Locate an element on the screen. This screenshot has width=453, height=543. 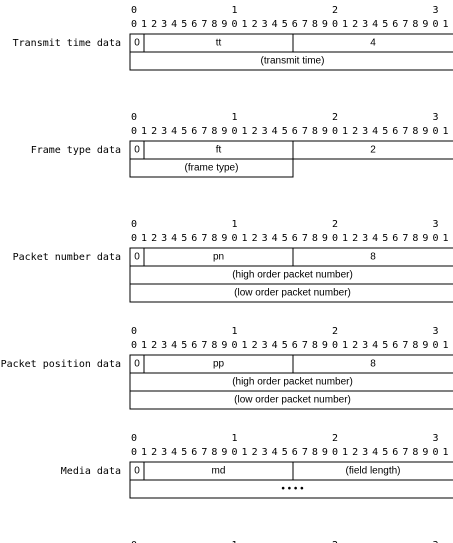
block-label: Packet position data is located at coordinates (61, 364).